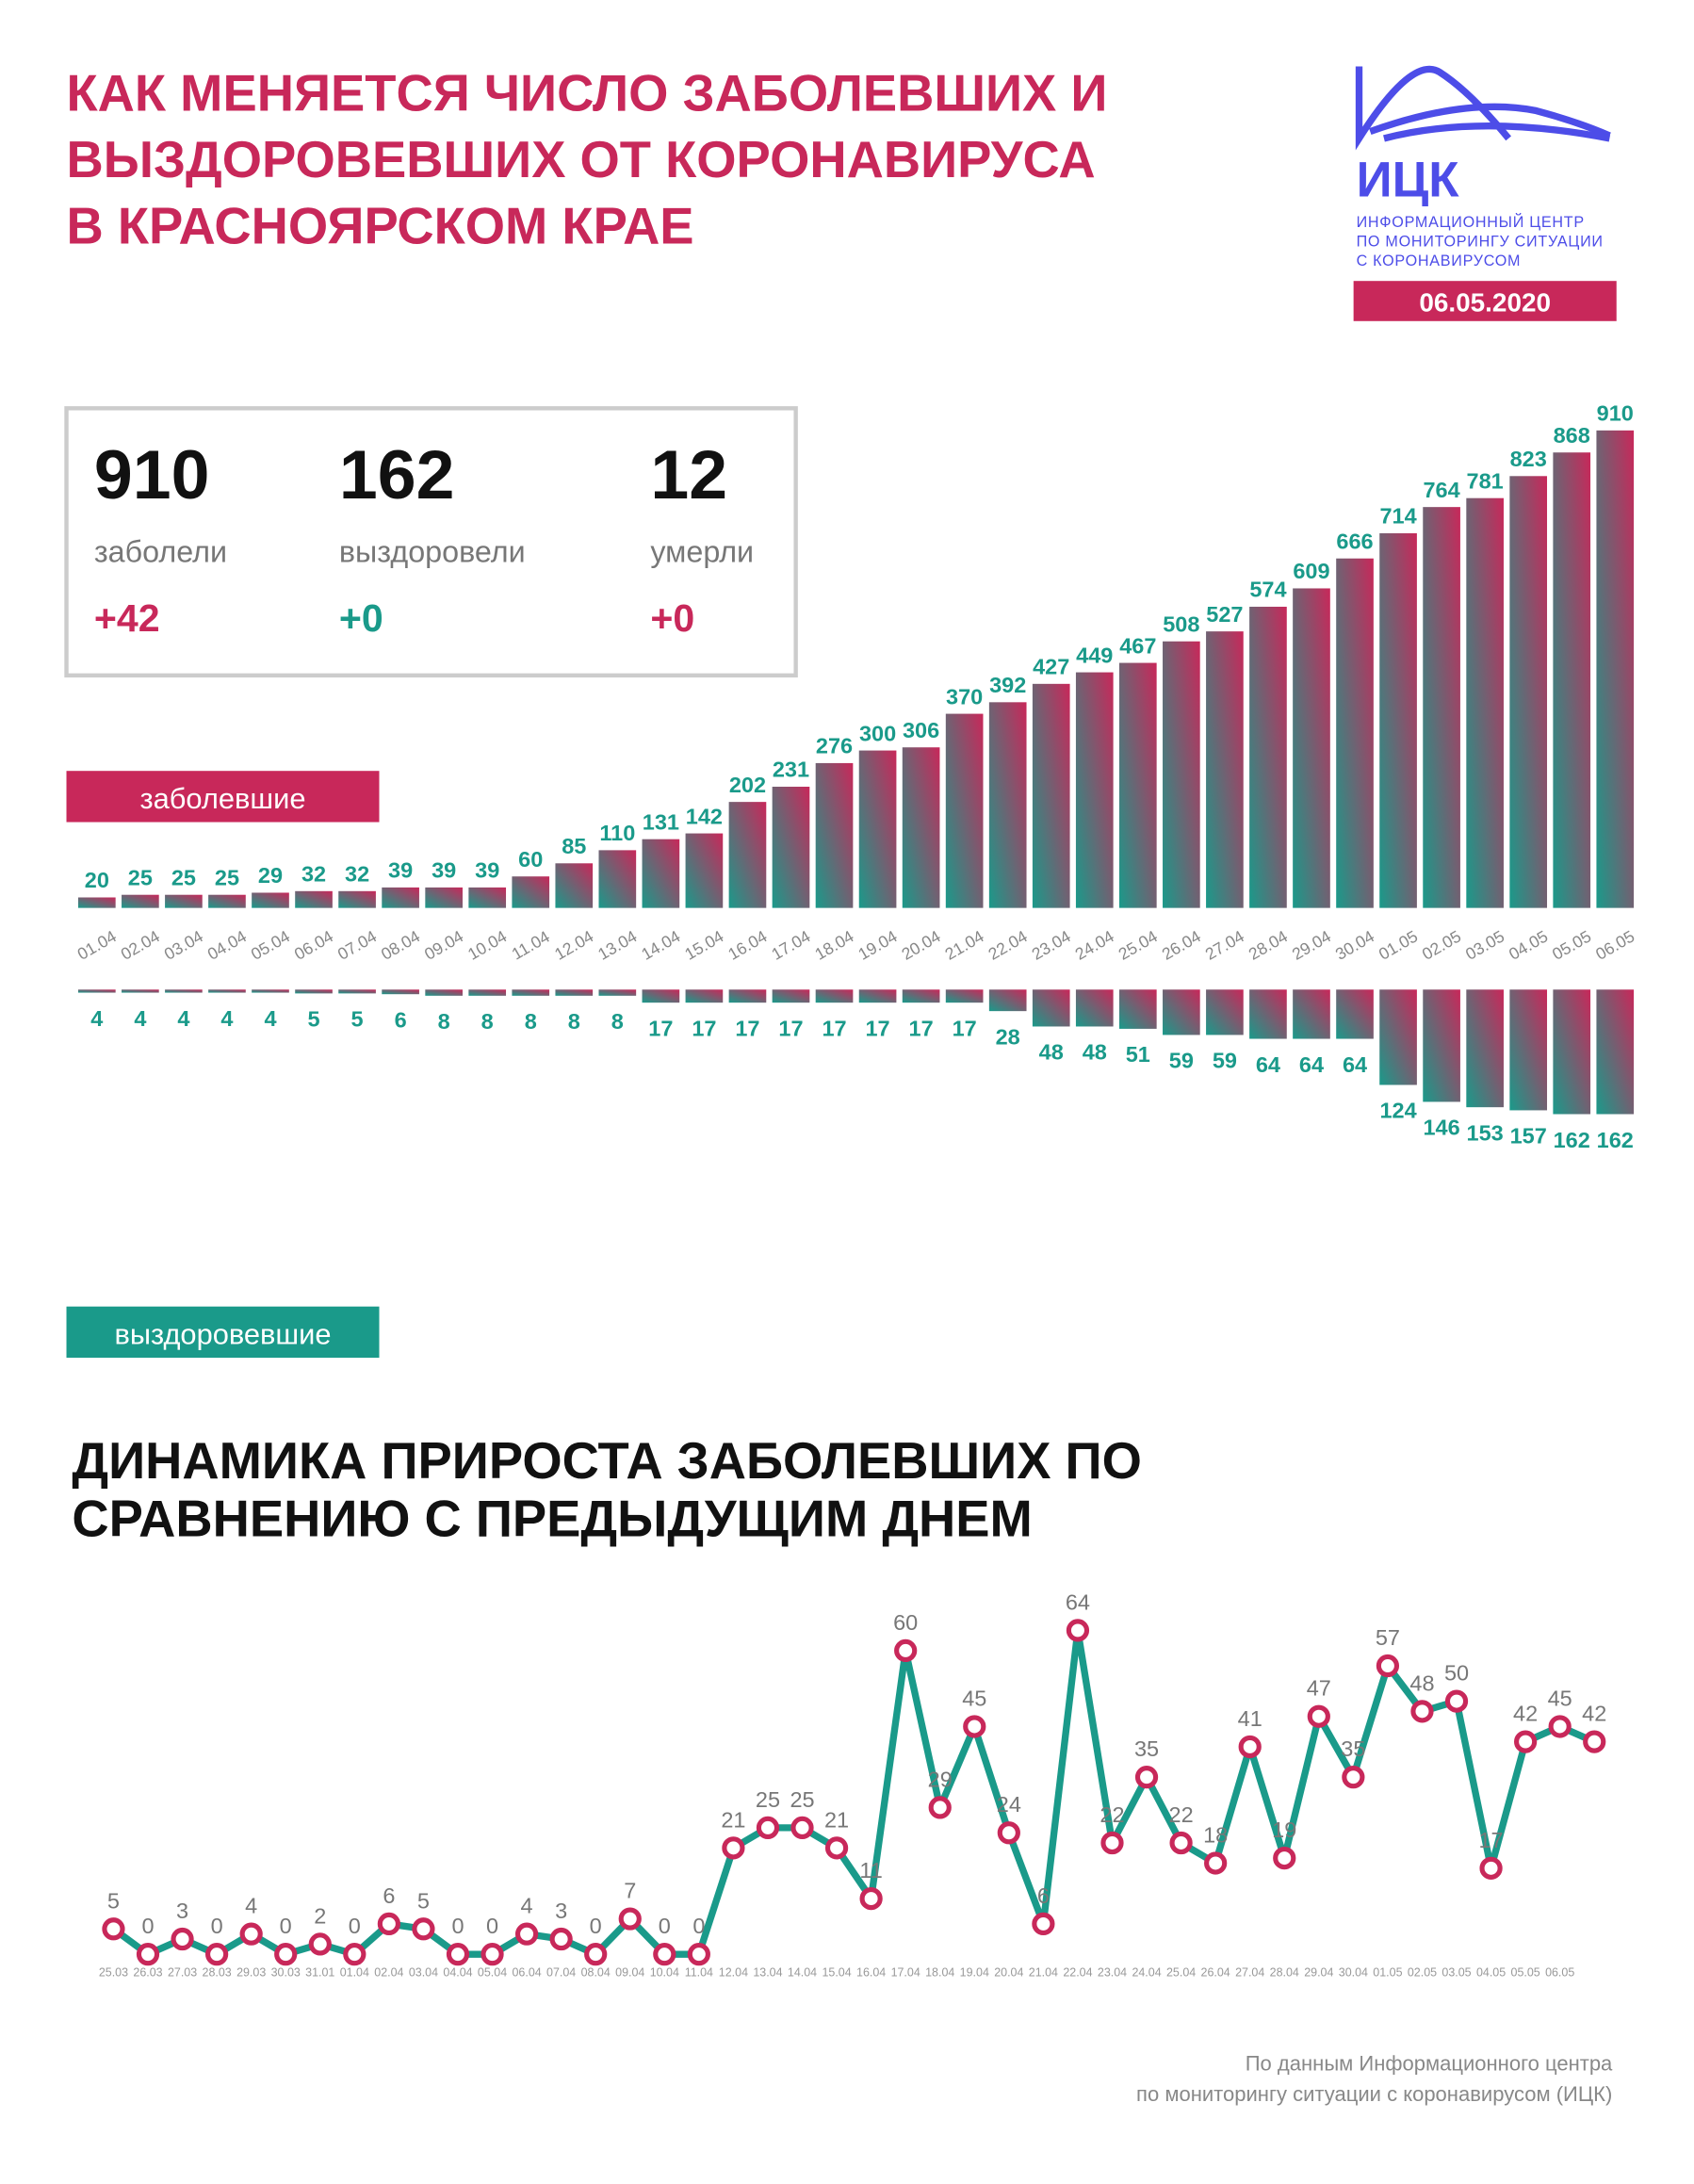 The image size is (1694, 2184). What do you see at coordinates (1138, 1054) in the screenshot?
I see `value-label: 51` at bounding box center [1138, 1054].